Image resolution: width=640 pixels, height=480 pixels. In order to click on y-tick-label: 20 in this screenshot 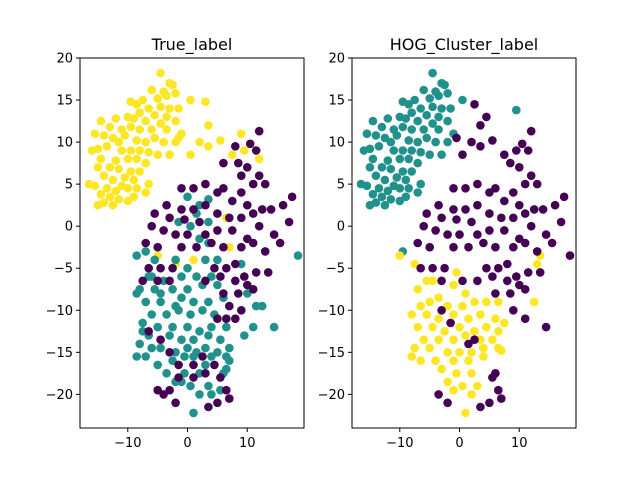, I will do `click(64, 59)`.